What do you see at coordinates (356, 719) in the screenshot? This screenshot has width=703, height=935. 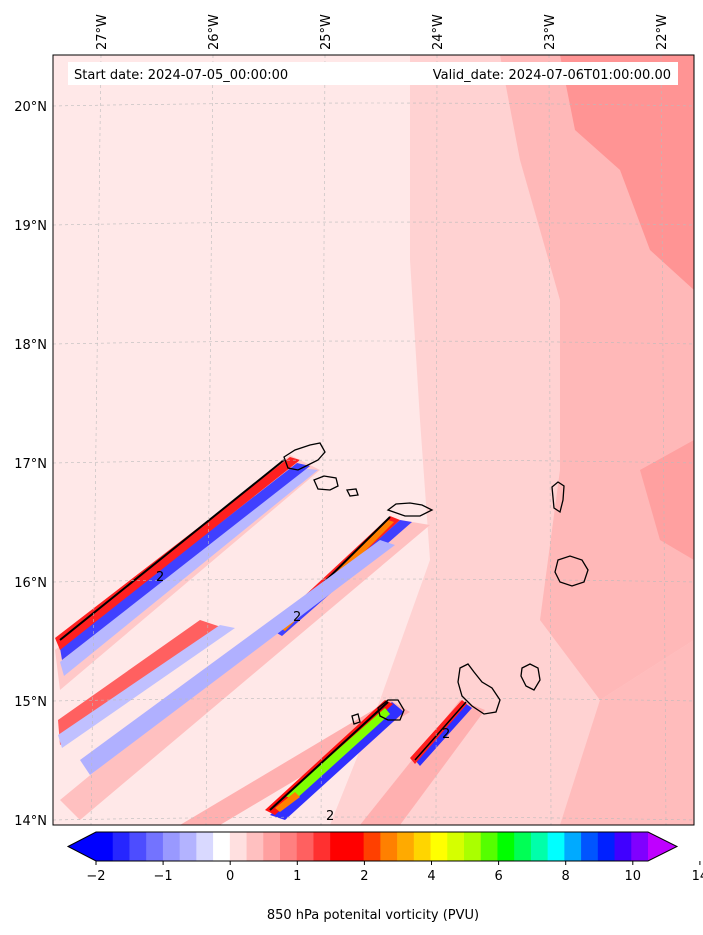 I see `island-brava` at bounding box center [356, 719].